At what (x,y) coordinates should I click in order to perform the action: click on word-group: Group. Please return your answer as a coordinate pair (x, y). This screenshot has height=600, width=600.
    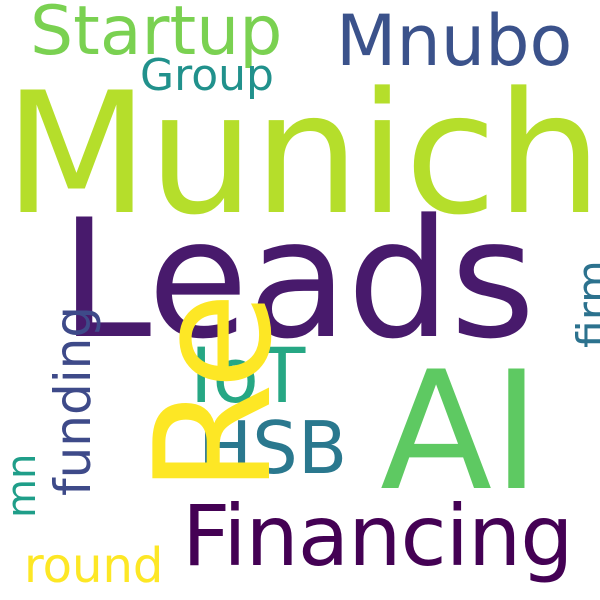
    Looking at the image, I should click on (207, 75).